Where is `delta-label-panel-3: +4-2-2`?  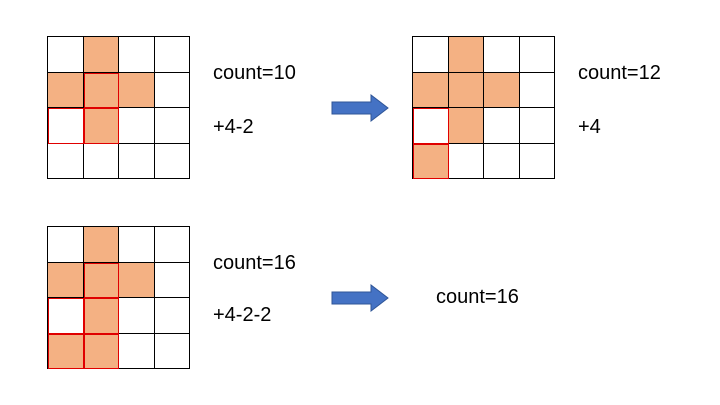 delta-label-panel-3: +4-2-2 is located at coordinates (242, 315).